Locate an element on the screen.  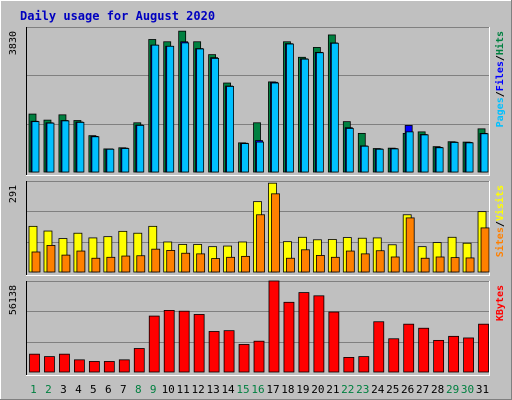
day-label: 10 is located at coordinates (168, 389).